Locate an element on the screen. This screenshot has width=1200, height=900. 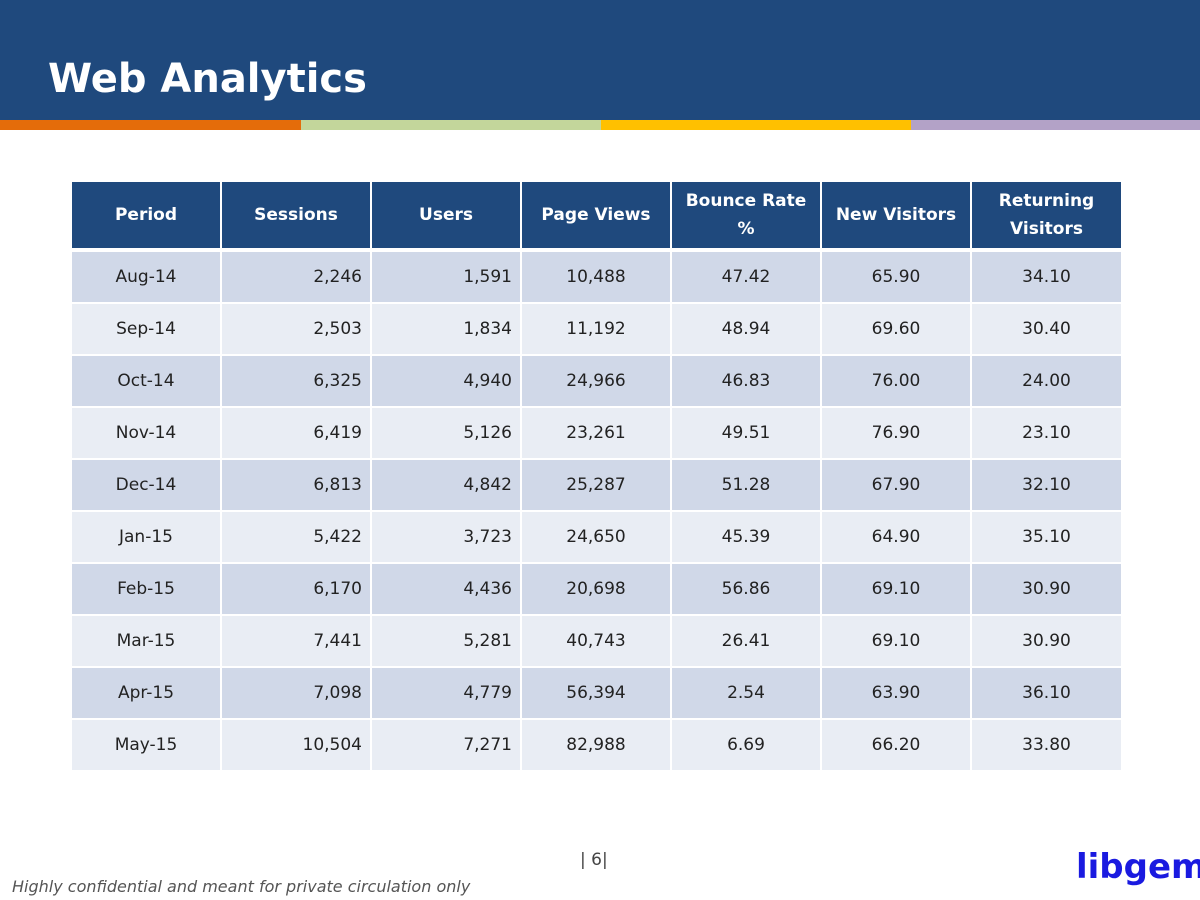
cell-users: 5,126 is located at coordinates (446, 433).